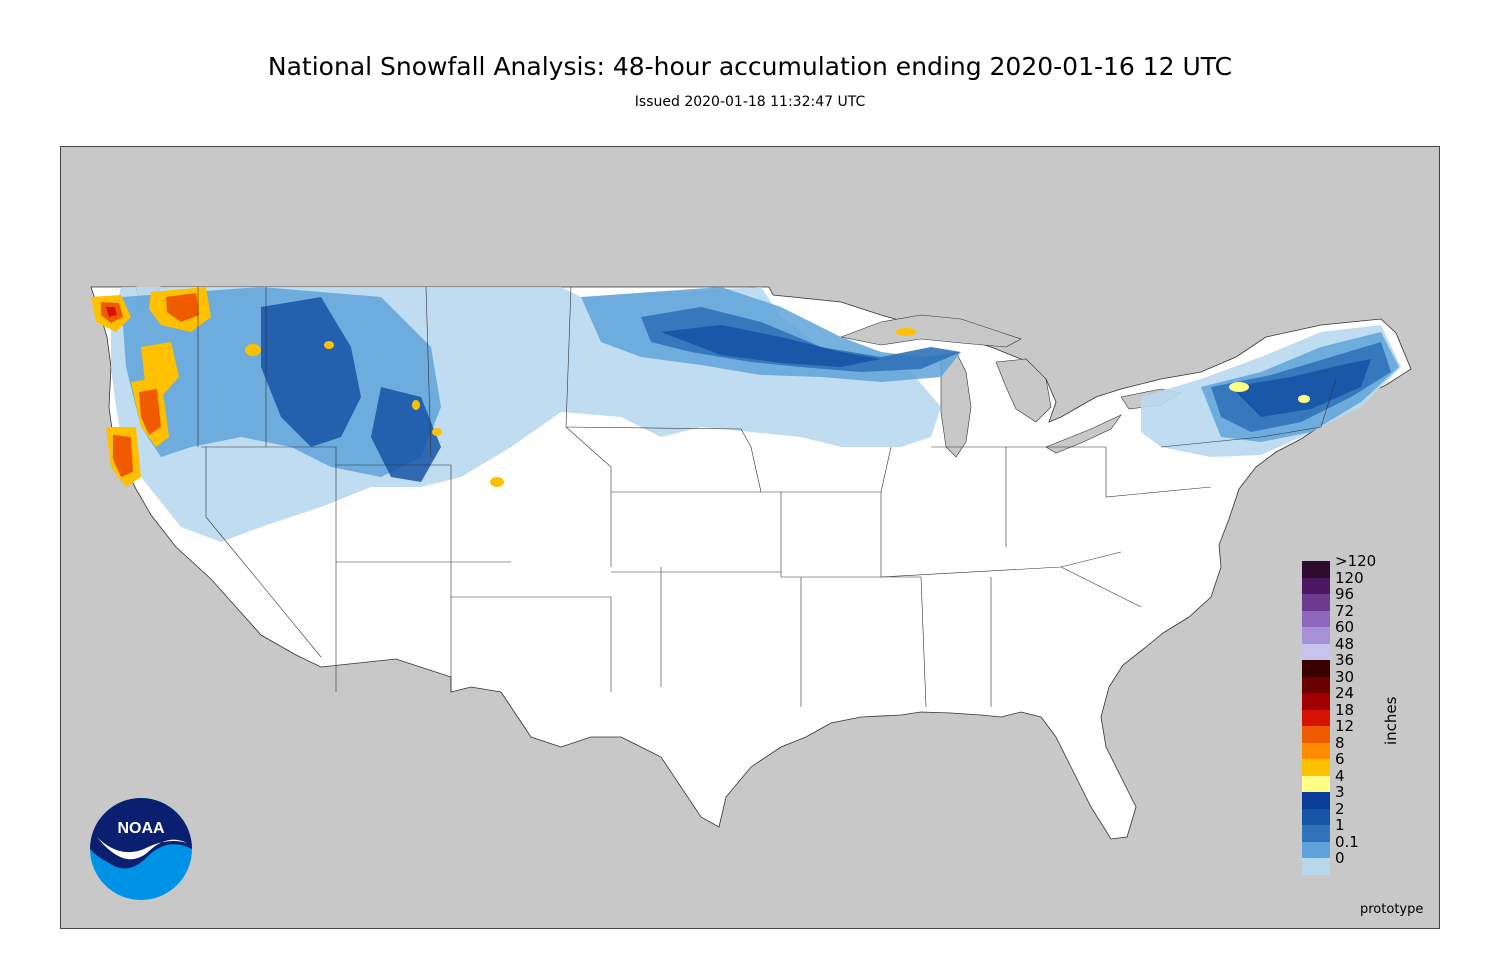 This screenshot has width=1500, height=978. Describe the element at coordinates (1356, 561) in the screenshot. I see `legend-label: >120` at that location.